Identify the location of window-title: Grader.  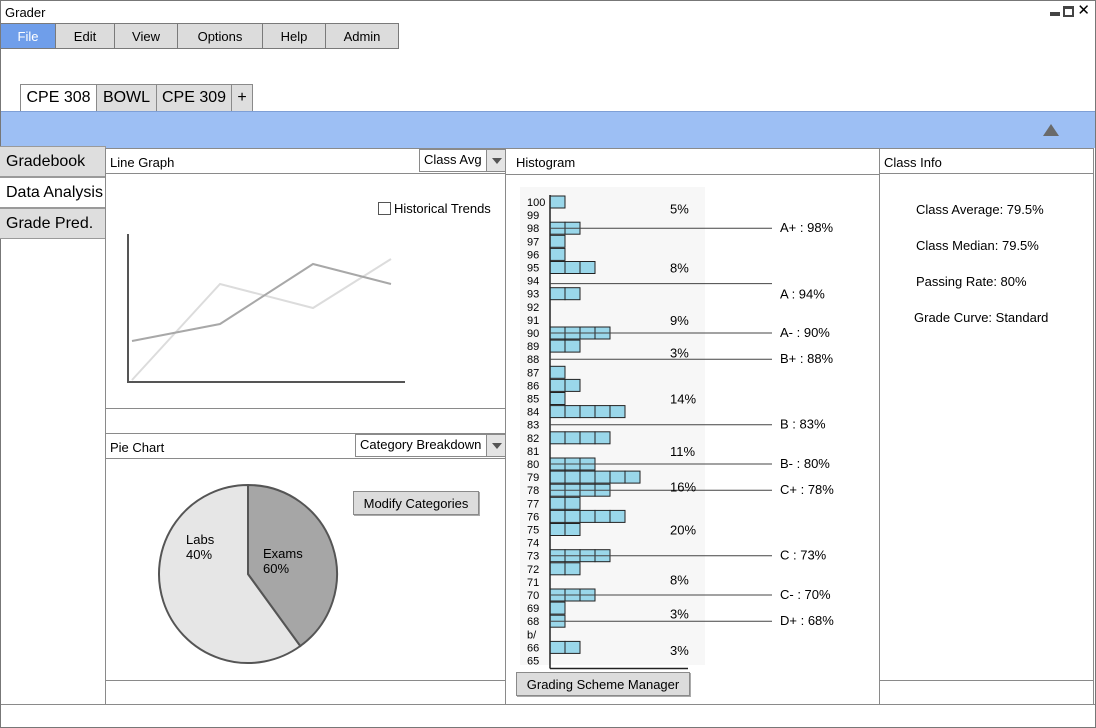
(25, 12).